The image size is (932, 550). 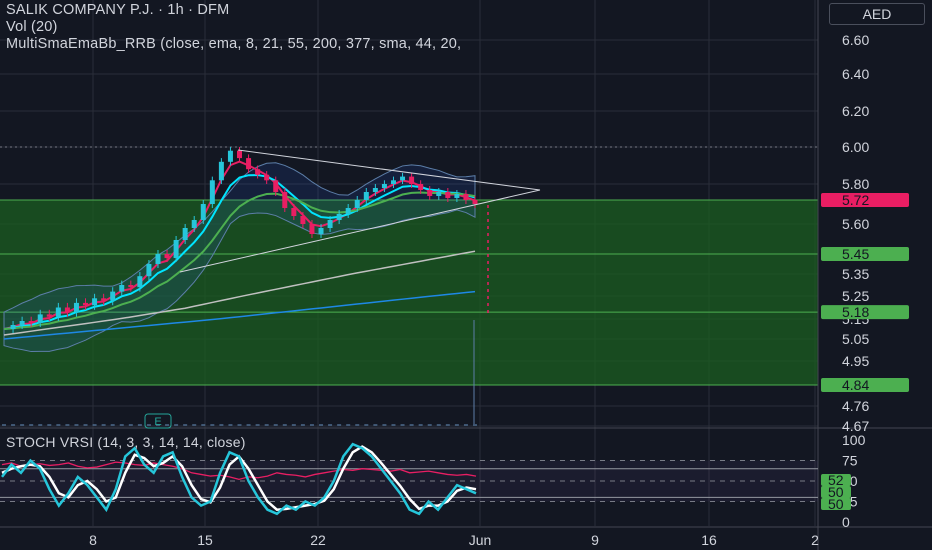 I want to click on price-tick-label: 5.80, so click(x=855, y=184).